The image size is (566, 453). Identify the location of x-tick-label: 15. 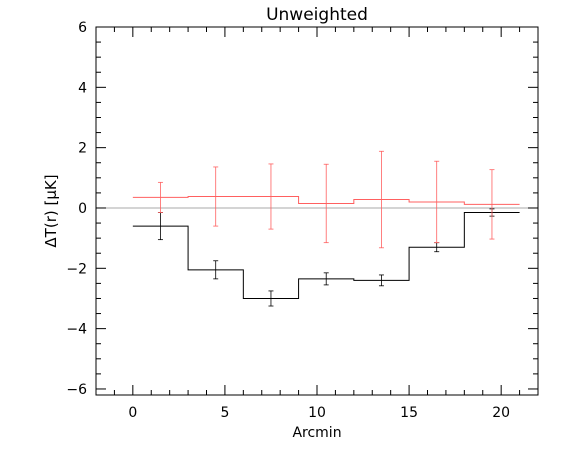
(409, 413).